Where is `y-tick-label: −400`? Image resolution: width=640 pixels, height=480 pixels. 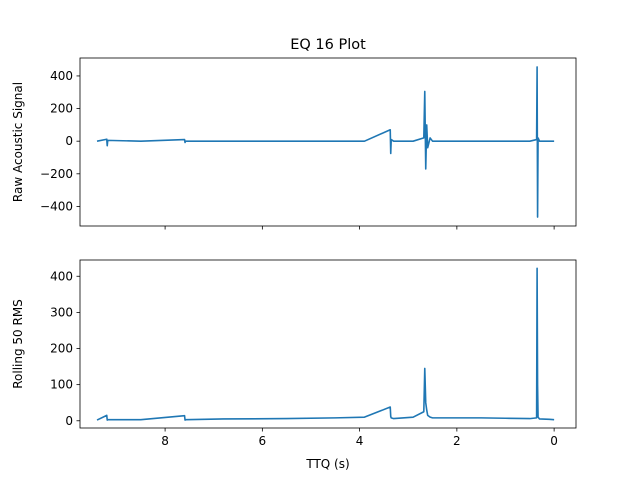
y-tick-label: −400 is located at coordinates (56, 206).